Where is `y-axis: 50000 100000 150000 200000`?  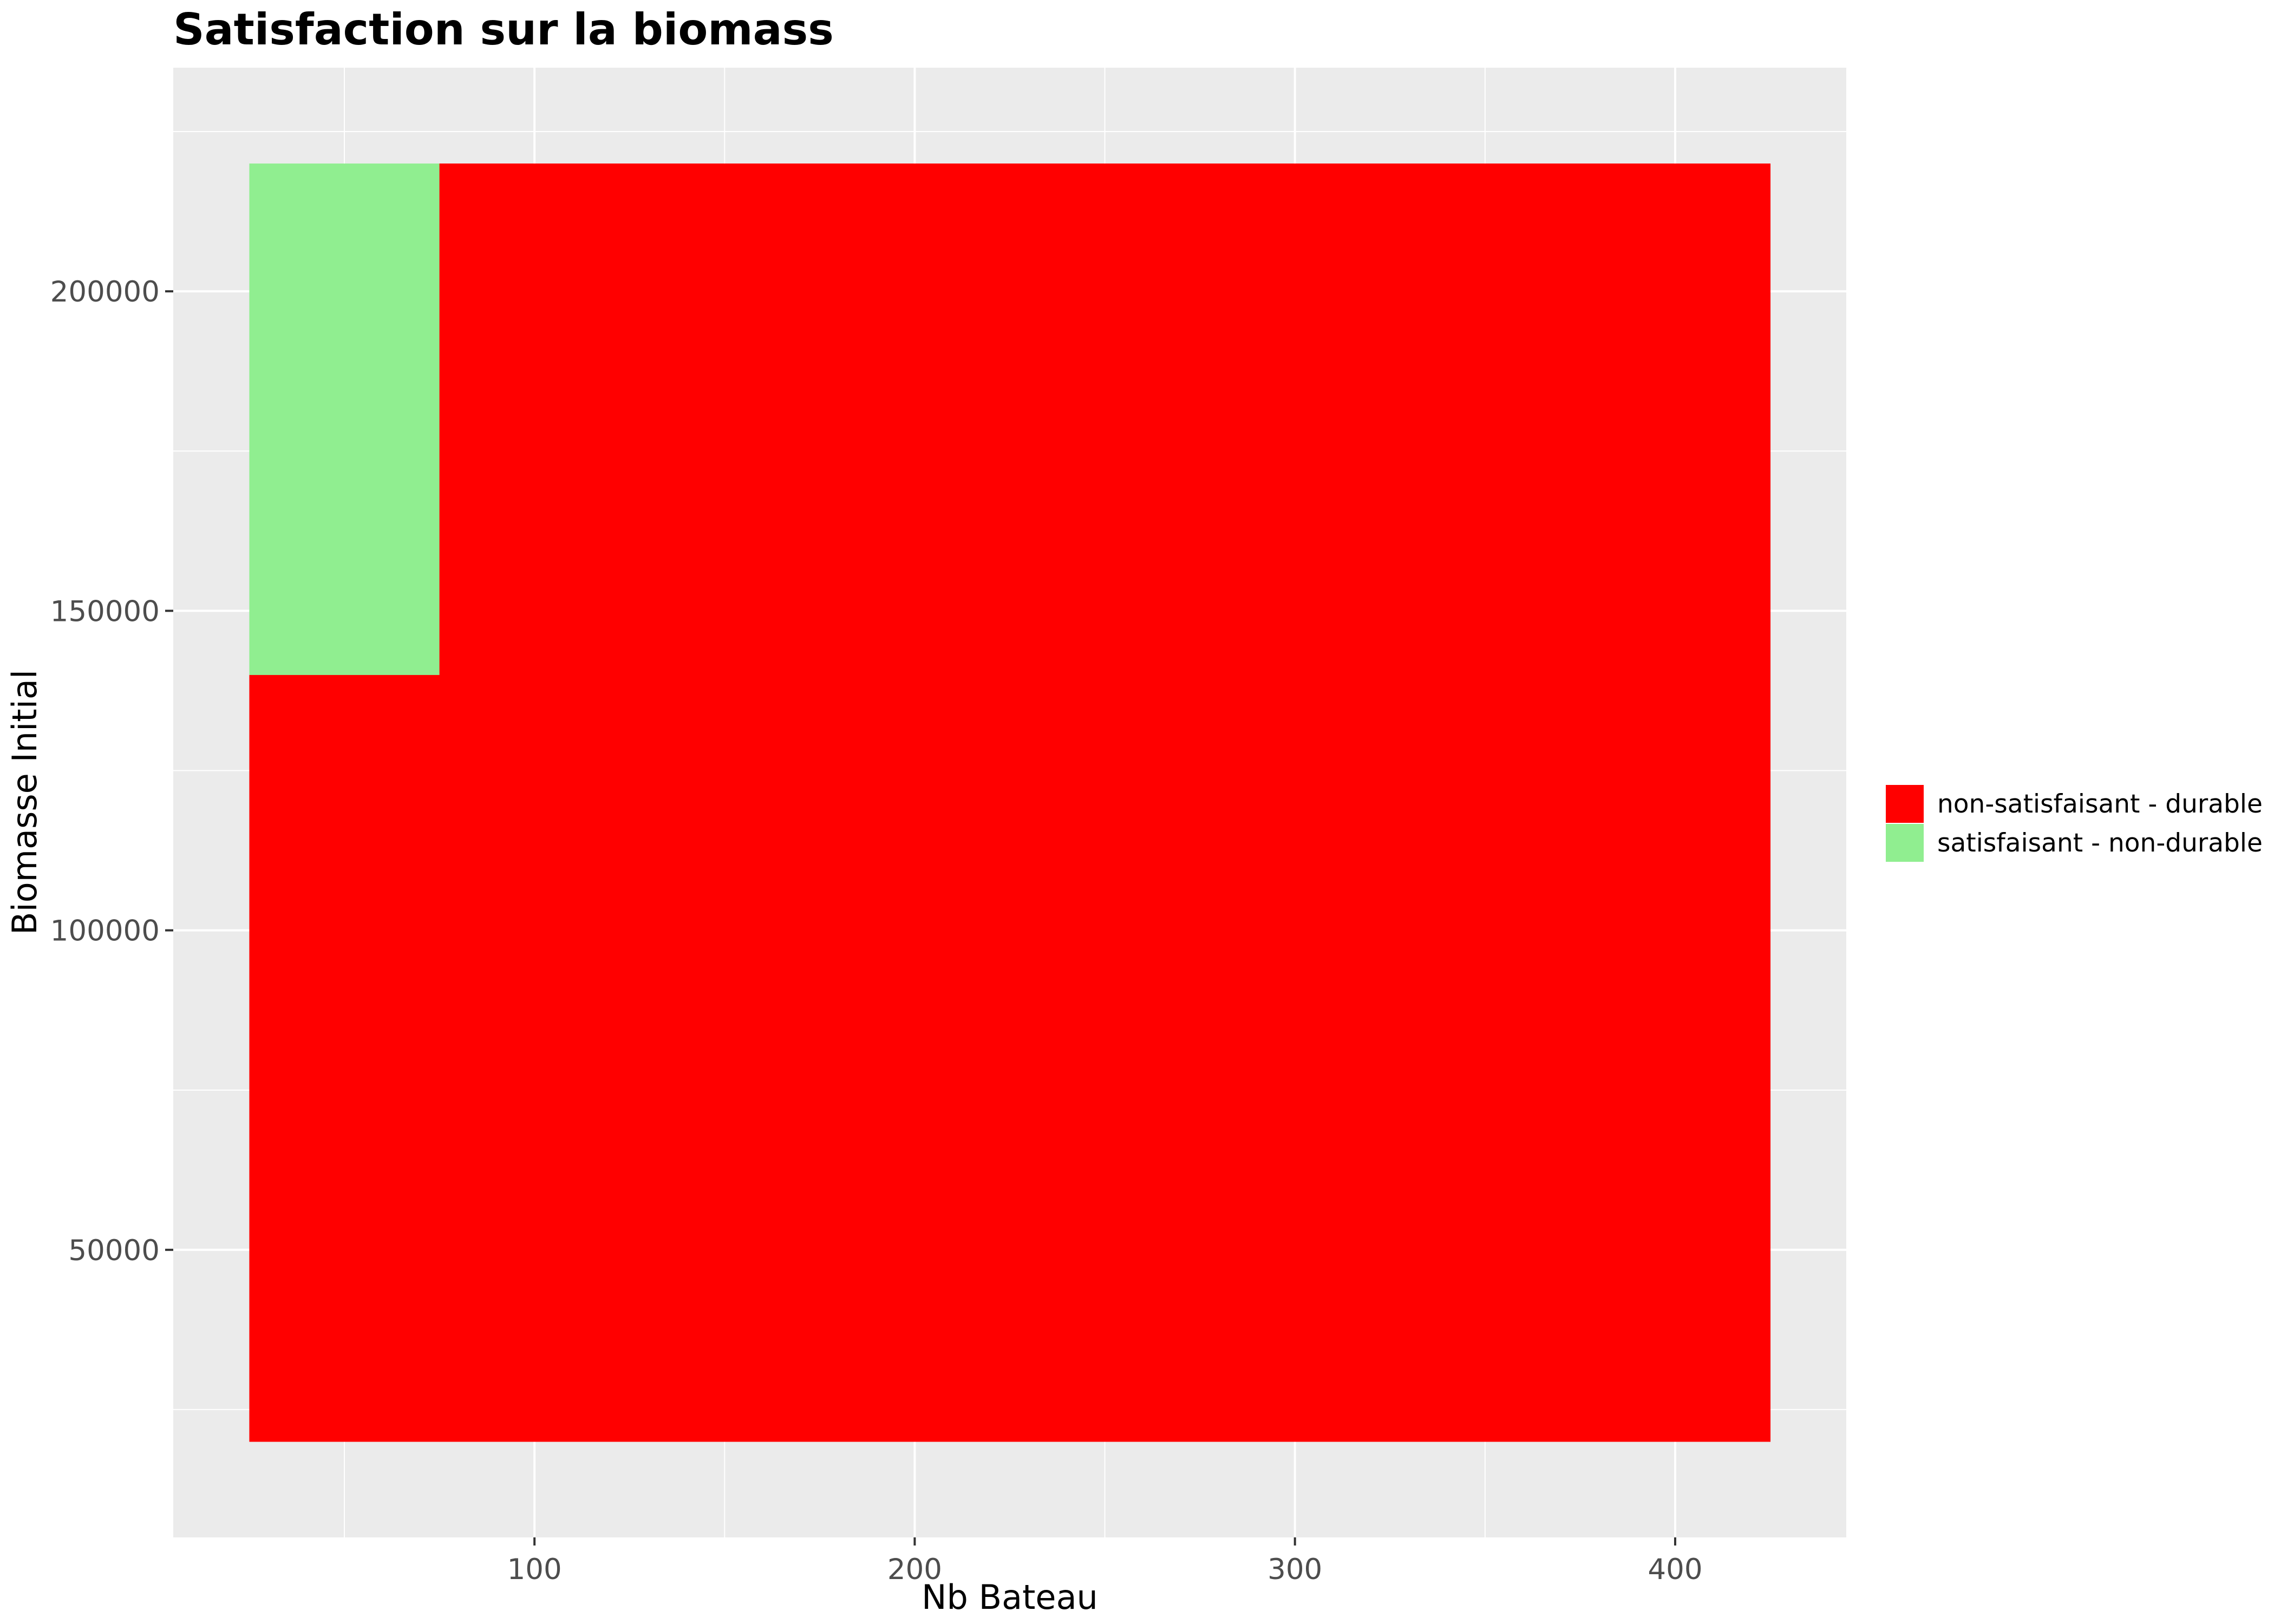 y-axis: 50000 100000 150000 200000 is located at coordinates (112, 771).